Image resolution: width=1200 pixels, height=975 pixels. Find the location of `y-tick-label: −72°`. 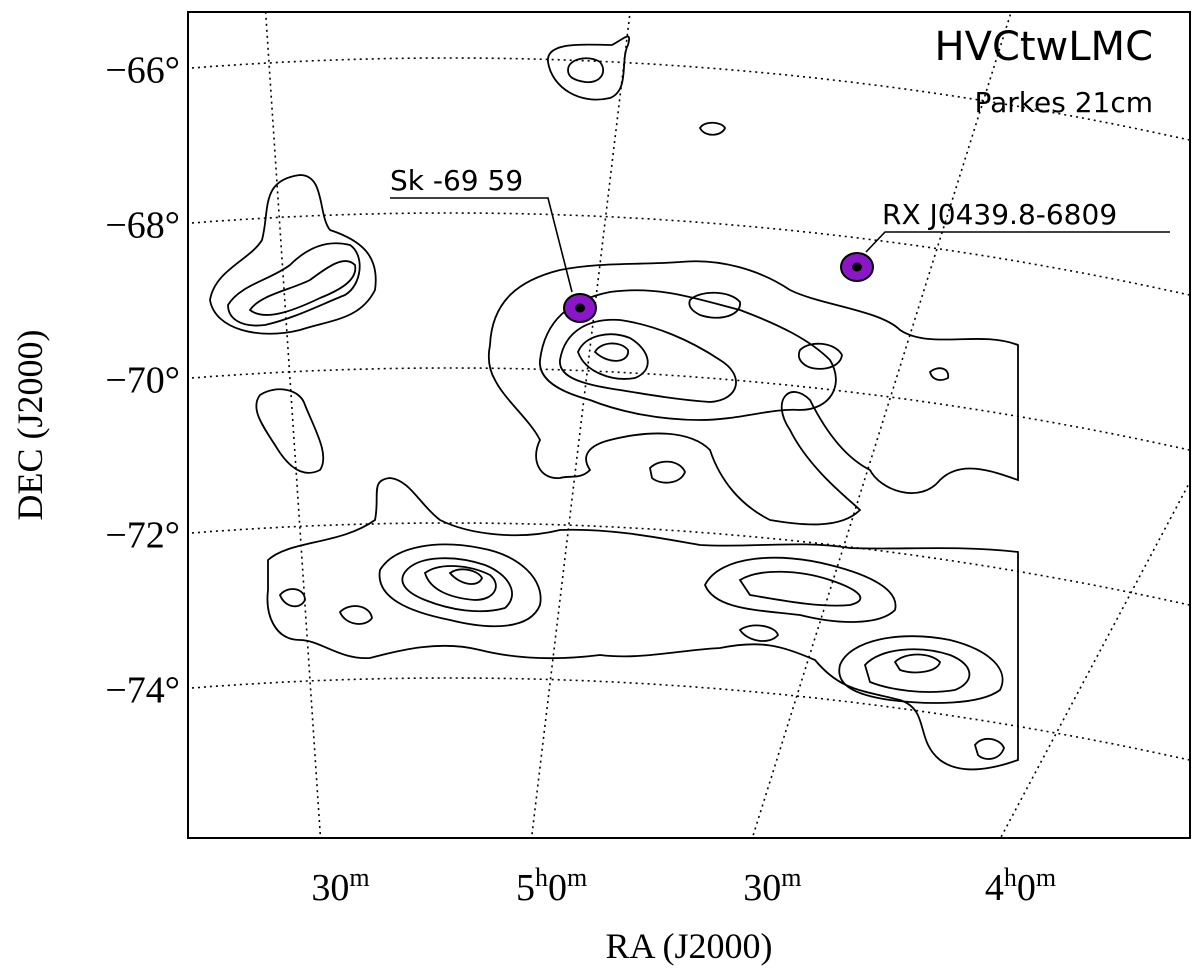

y-tick-label: −72° is located at coordinates (142, 535).